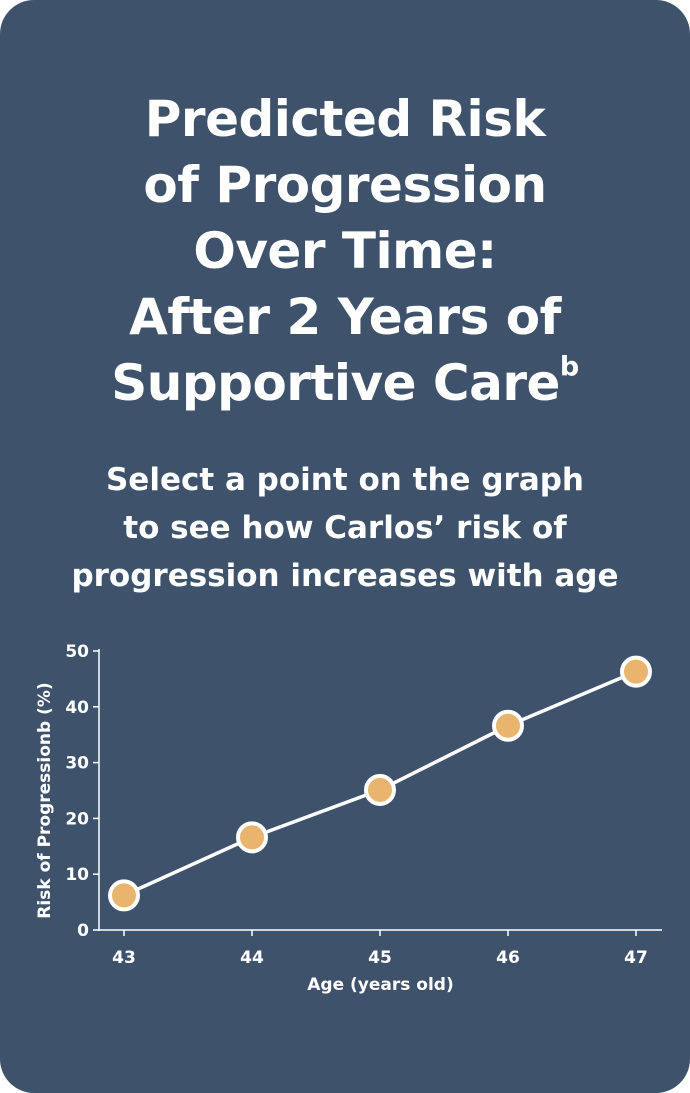  I want to click on y-tick-label: 10, so click(77, 875).